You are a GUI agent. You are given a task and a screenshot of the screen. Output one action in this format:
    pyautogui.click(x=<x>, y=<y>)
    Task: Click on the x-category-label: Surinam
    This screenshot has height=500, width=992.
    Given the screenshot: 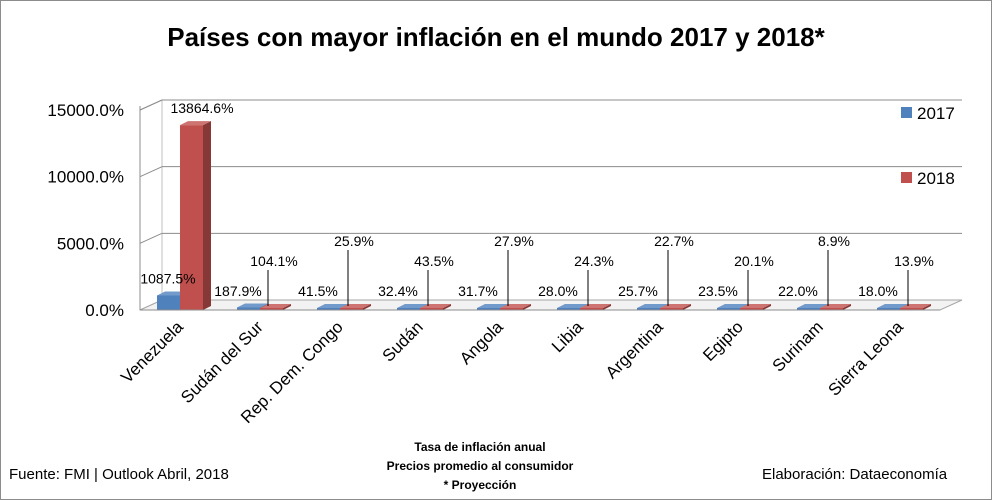 What is the action you would take?
    pyautogui.click(x=798, y=346)
    